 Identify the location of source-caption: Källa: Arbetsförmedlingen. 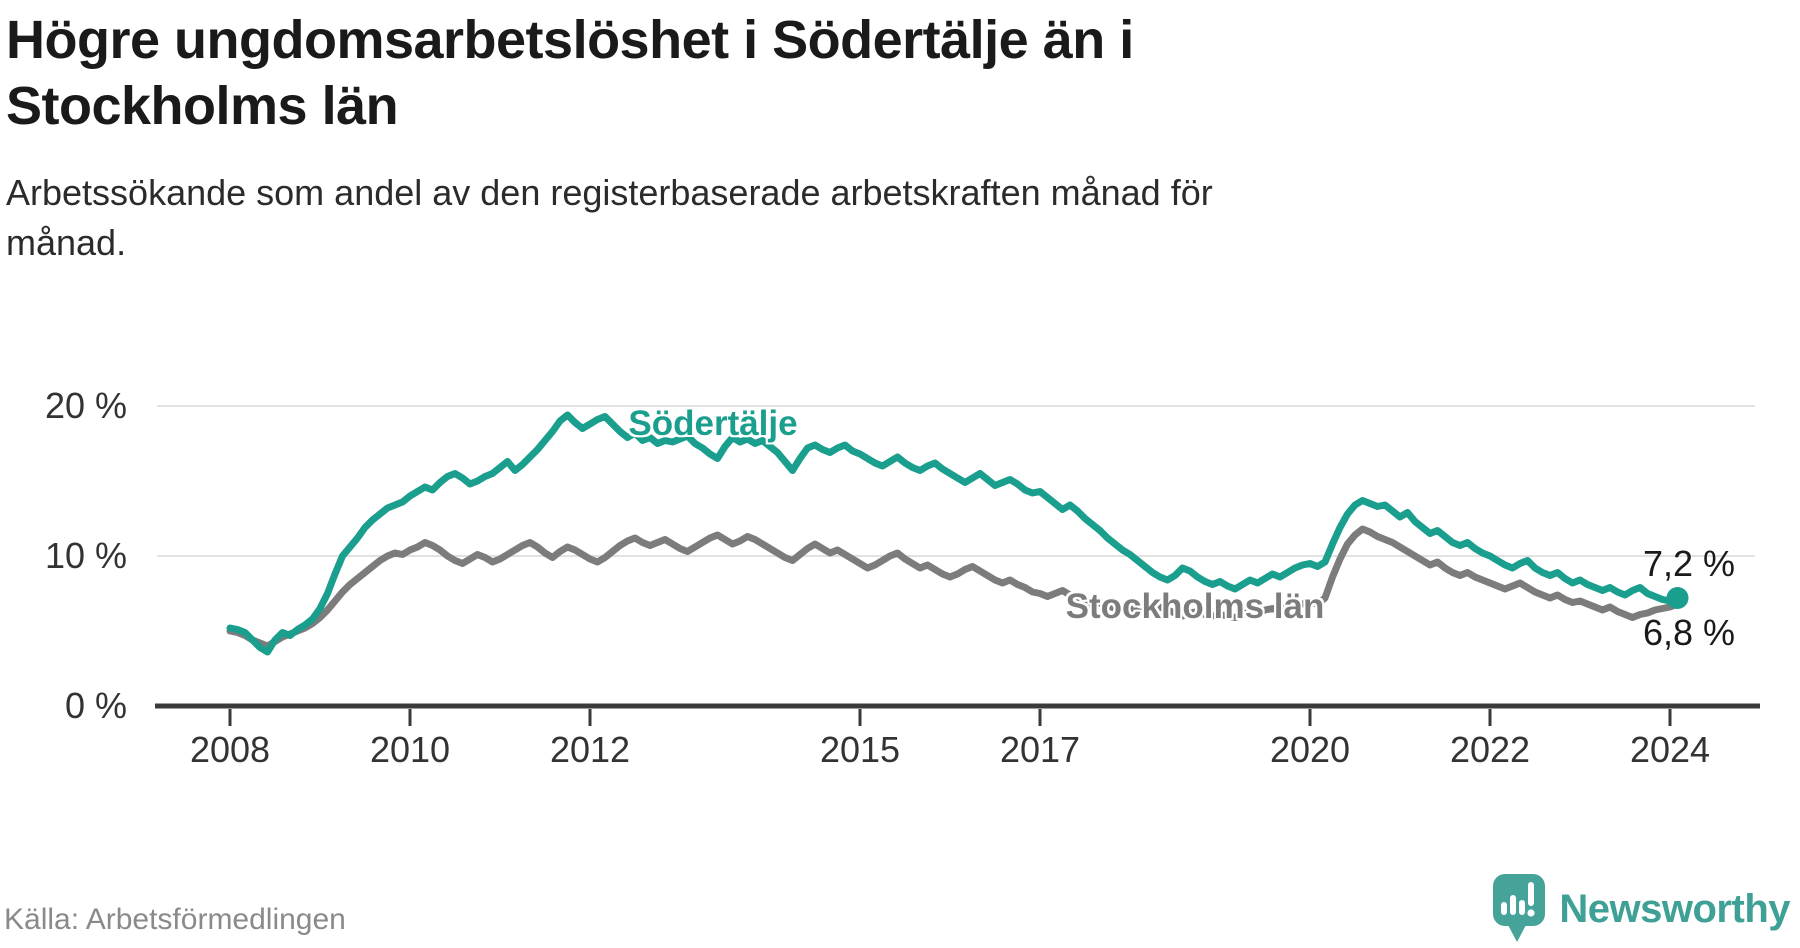
(175, 919).